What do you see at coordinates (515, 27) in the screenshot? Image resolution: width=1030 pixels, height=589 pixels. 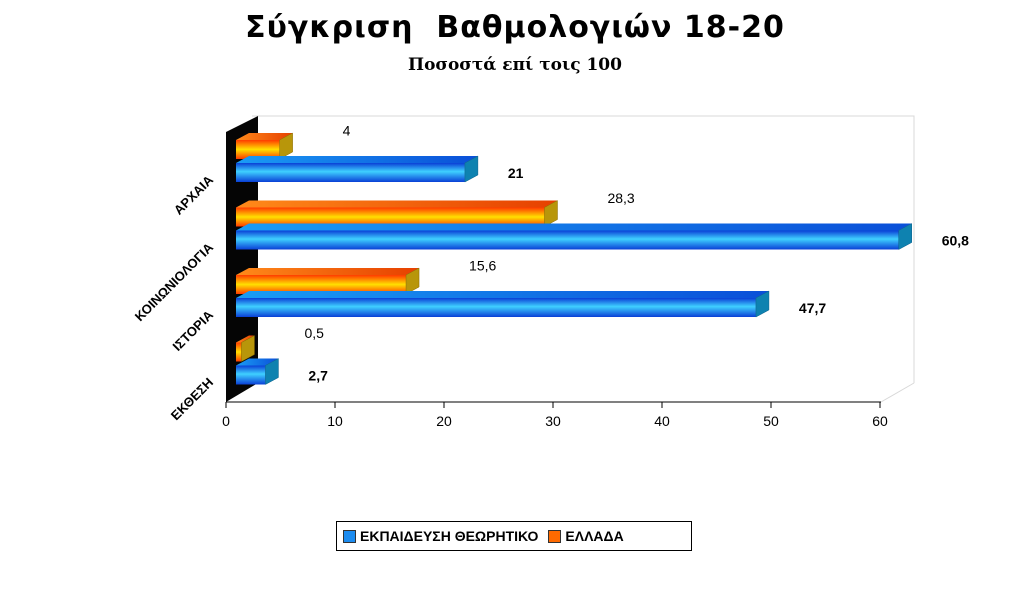 I see `chart-title: Σύγκριση Βαθμολογιών 18-20` at bounding box center [515, 27].